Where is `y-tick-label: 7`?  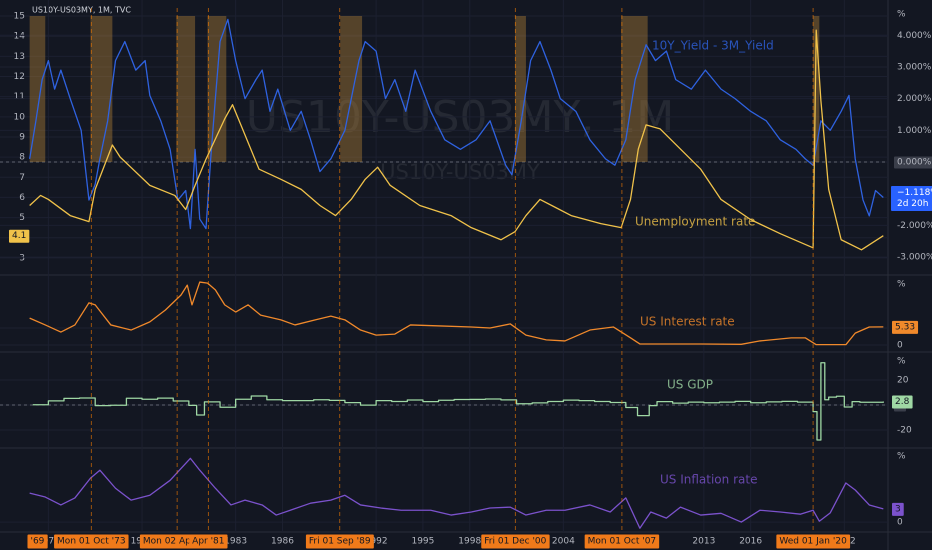 y-tick-label: 7 is located at coordinates (22, 178).